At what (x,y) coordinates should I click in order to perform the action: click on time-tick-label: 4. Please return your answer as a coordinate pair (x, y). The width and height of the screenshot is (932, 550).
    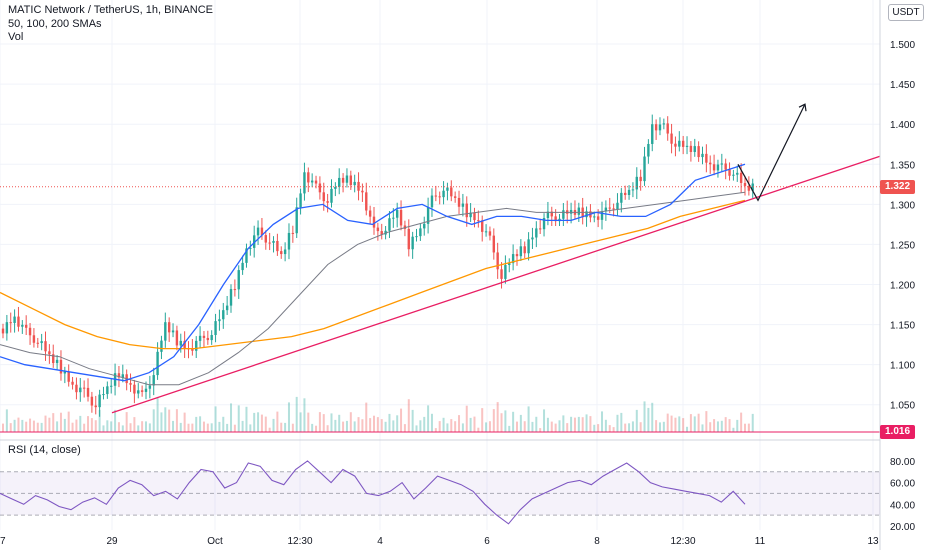
    Looking at the image, I should click on (380, 541).